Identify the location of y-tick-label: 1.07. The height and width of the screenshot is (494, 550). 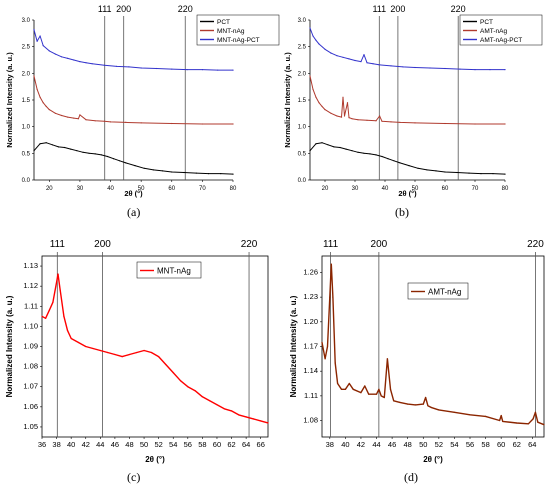
(30, 386).